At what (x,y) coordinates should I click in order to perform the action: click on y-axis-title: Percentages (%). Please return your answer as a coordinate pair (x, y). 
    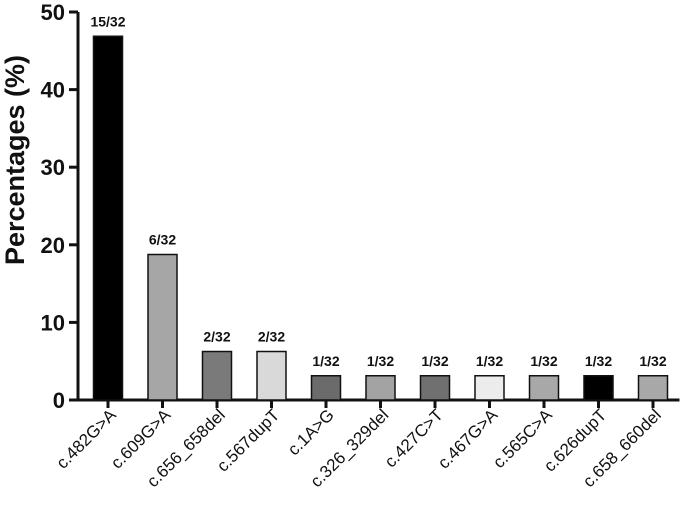
    Looking at the image, I should click on (15, 160).